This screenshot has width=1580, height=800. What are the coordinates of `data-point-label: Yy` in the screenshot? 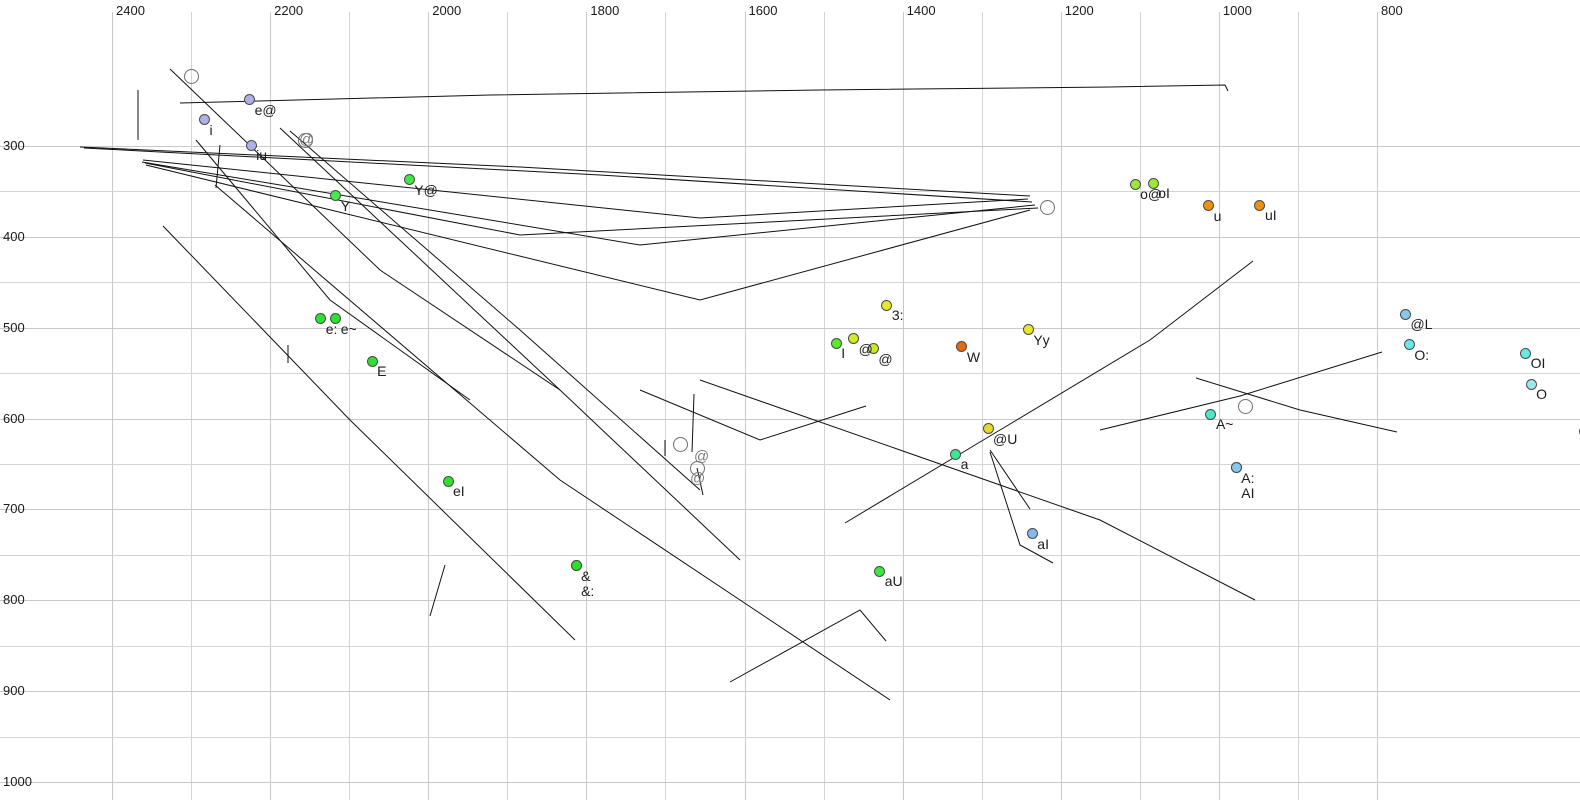 It's located at (1041, 339).